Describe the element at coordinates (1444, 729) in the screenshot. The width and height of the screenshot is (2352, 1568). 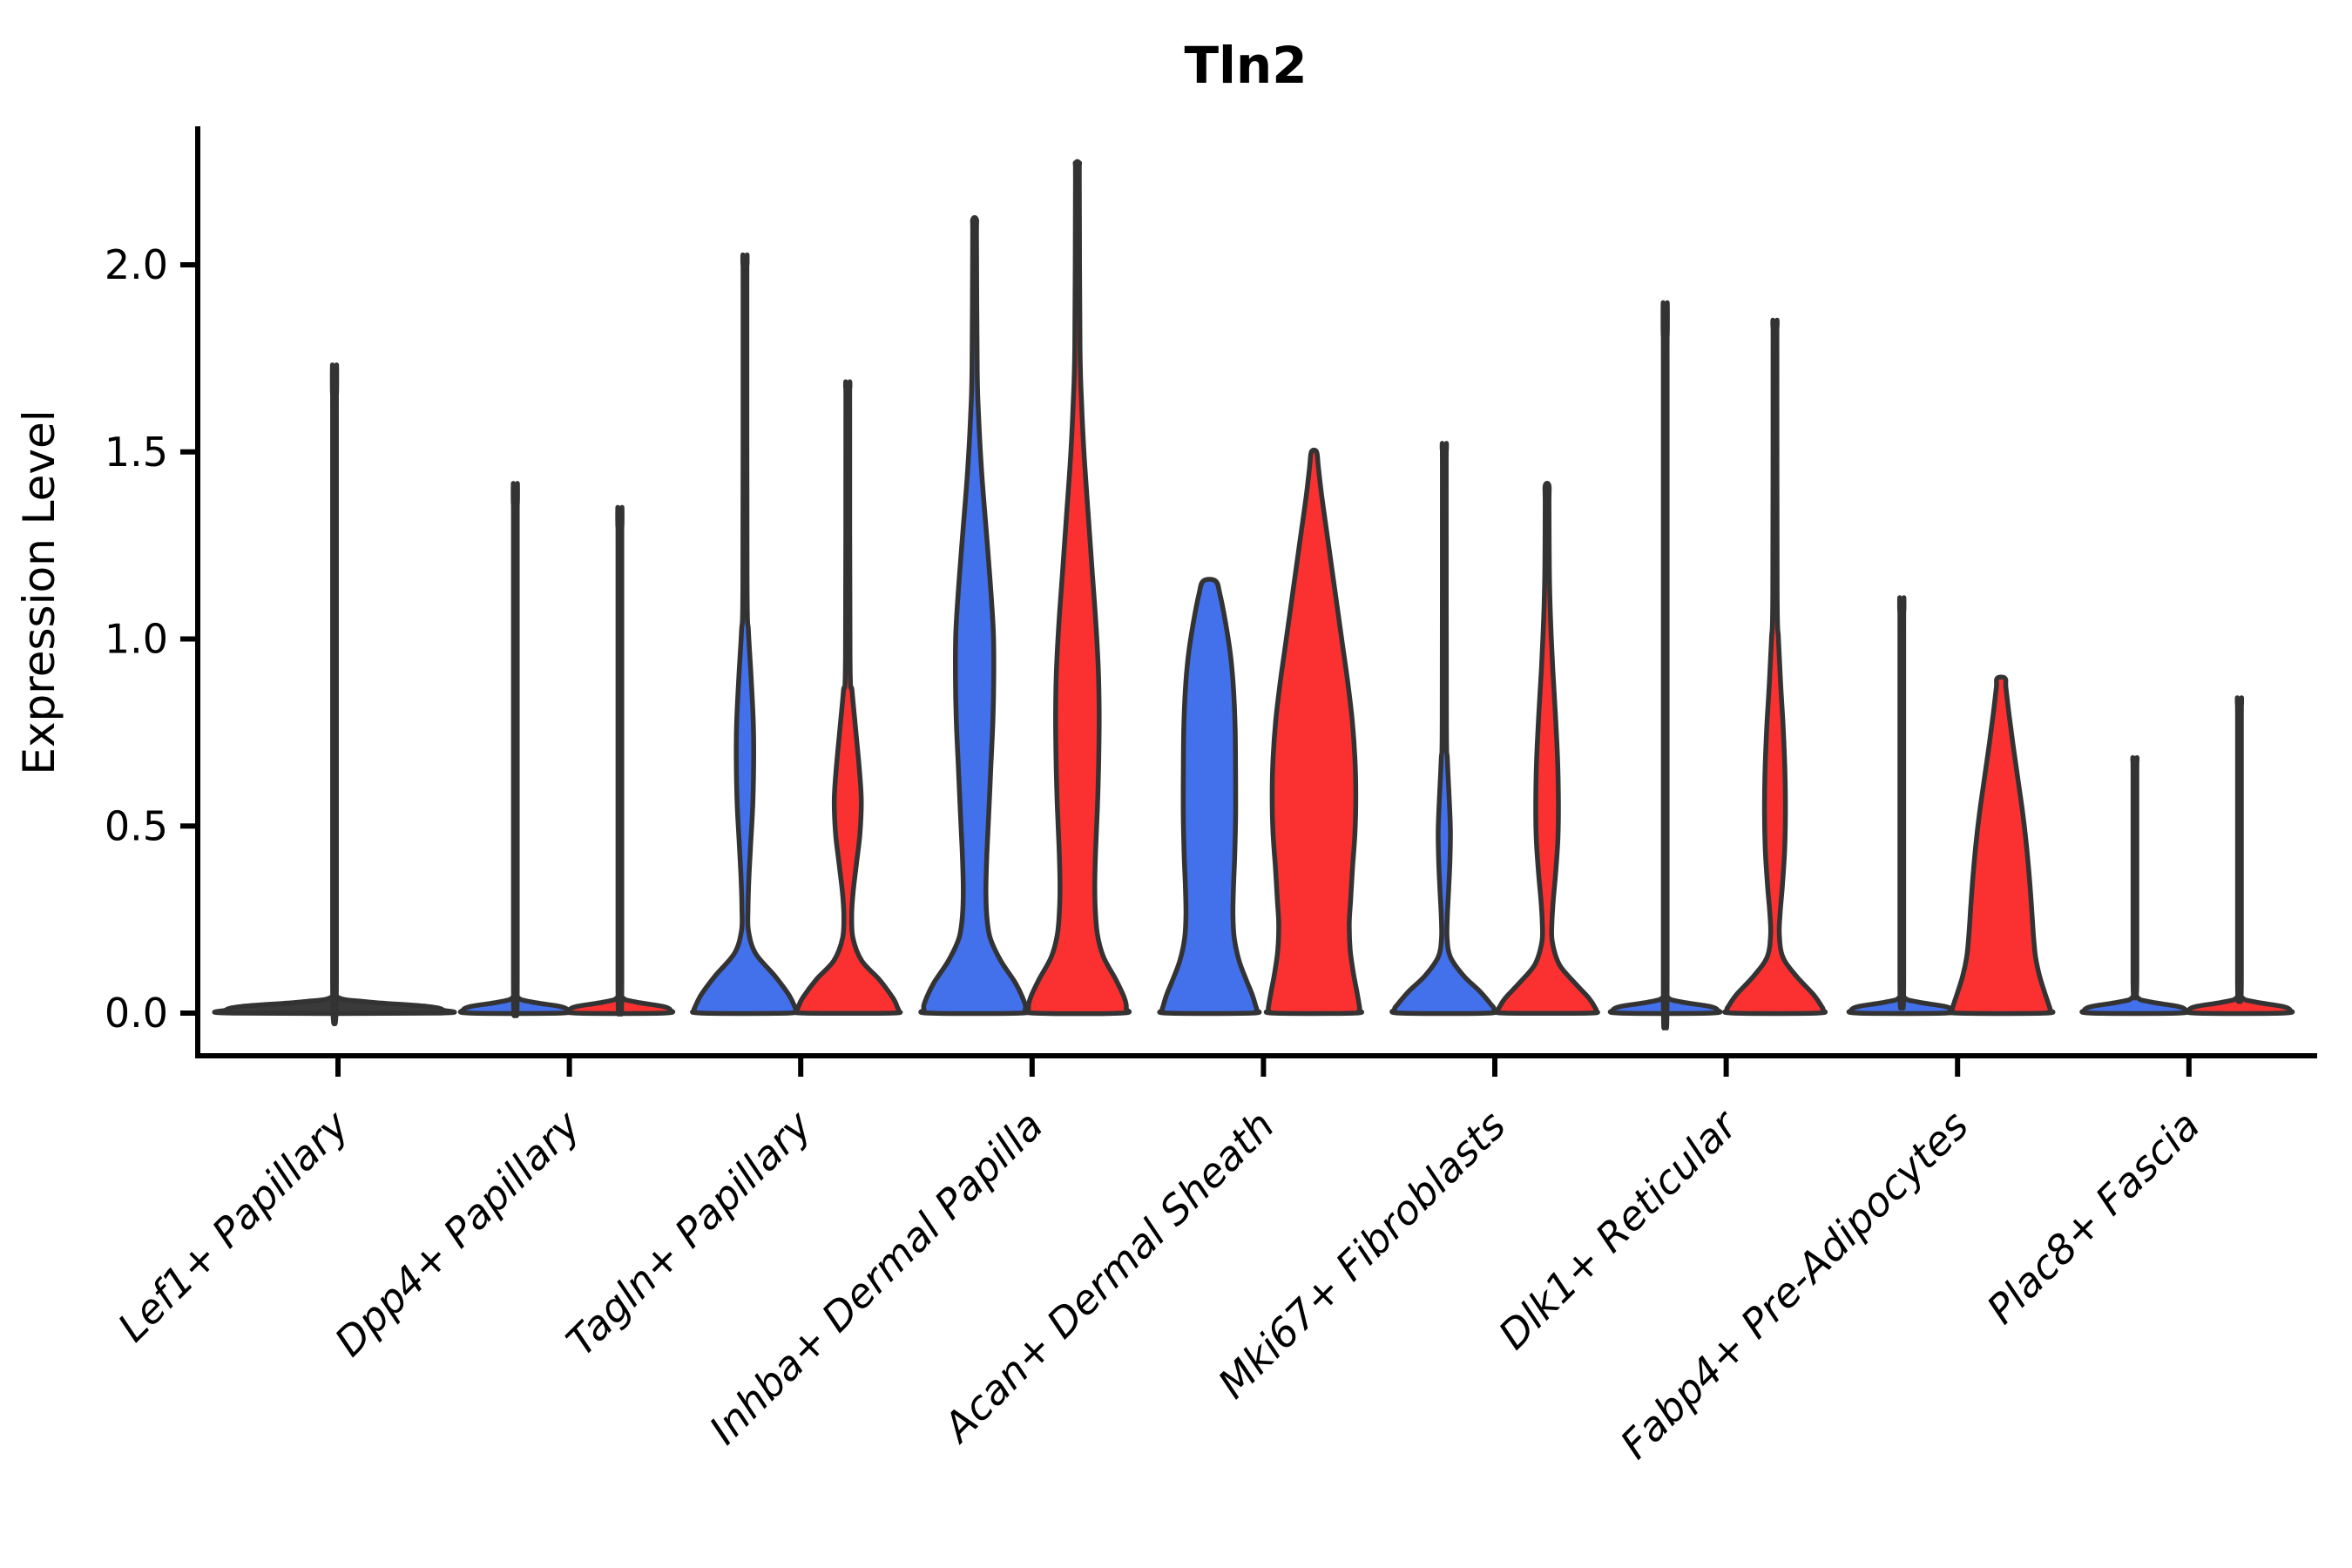
I see `violin-mki67-blue` at that location.